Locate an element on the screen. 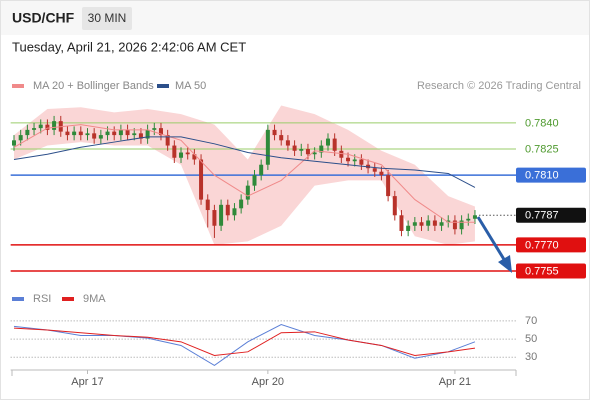 The width and height of the screenshot is (590, 400). level-label: 0.7787 is located at coordinates (542, 216).